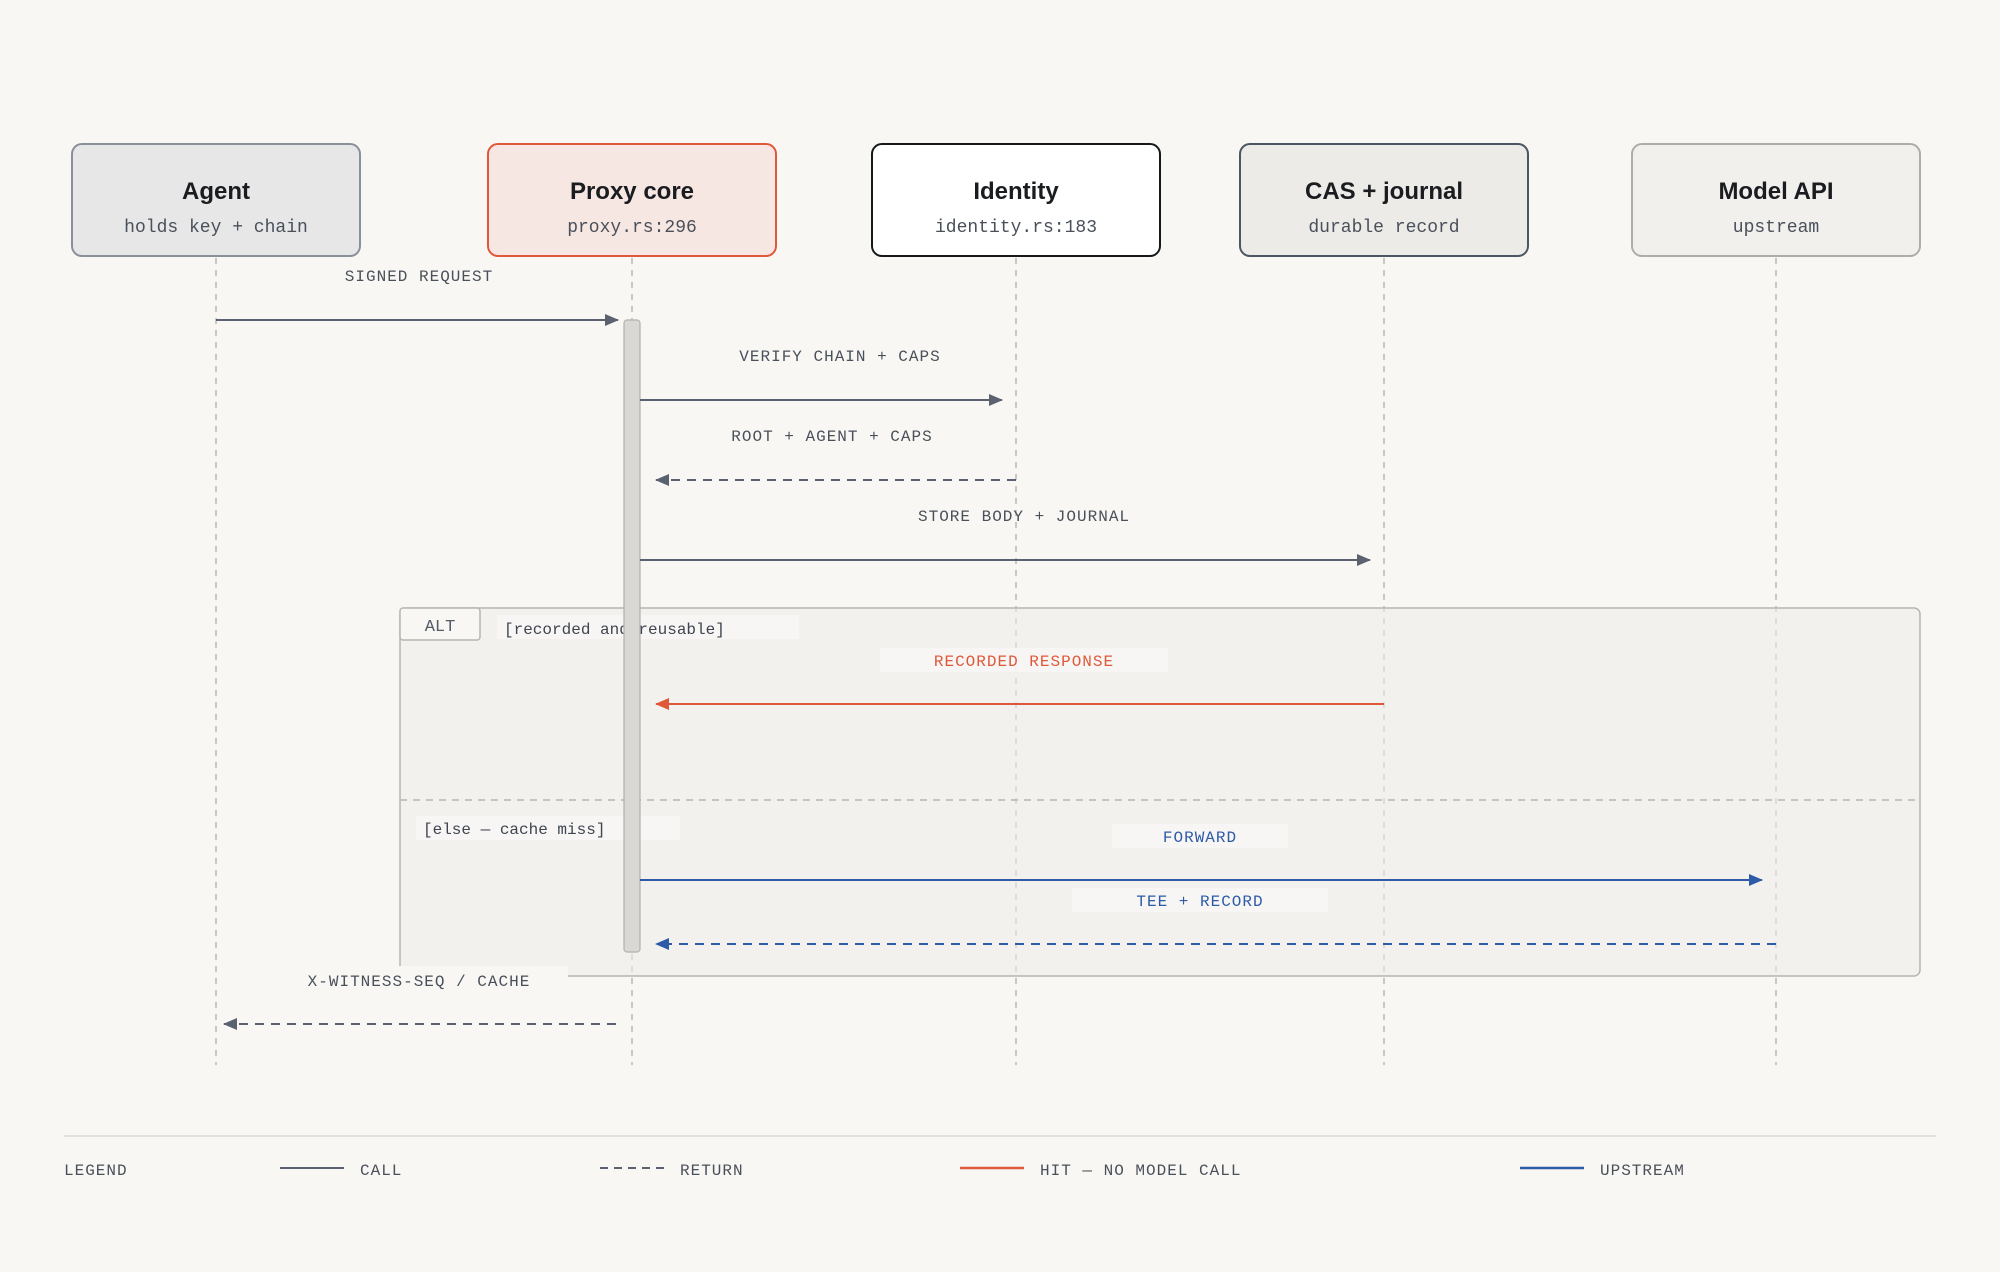 The height and width of the screenshot is (1272, 2000). I want to click on message-label: TEE + RECORD, so click(1199, 902).